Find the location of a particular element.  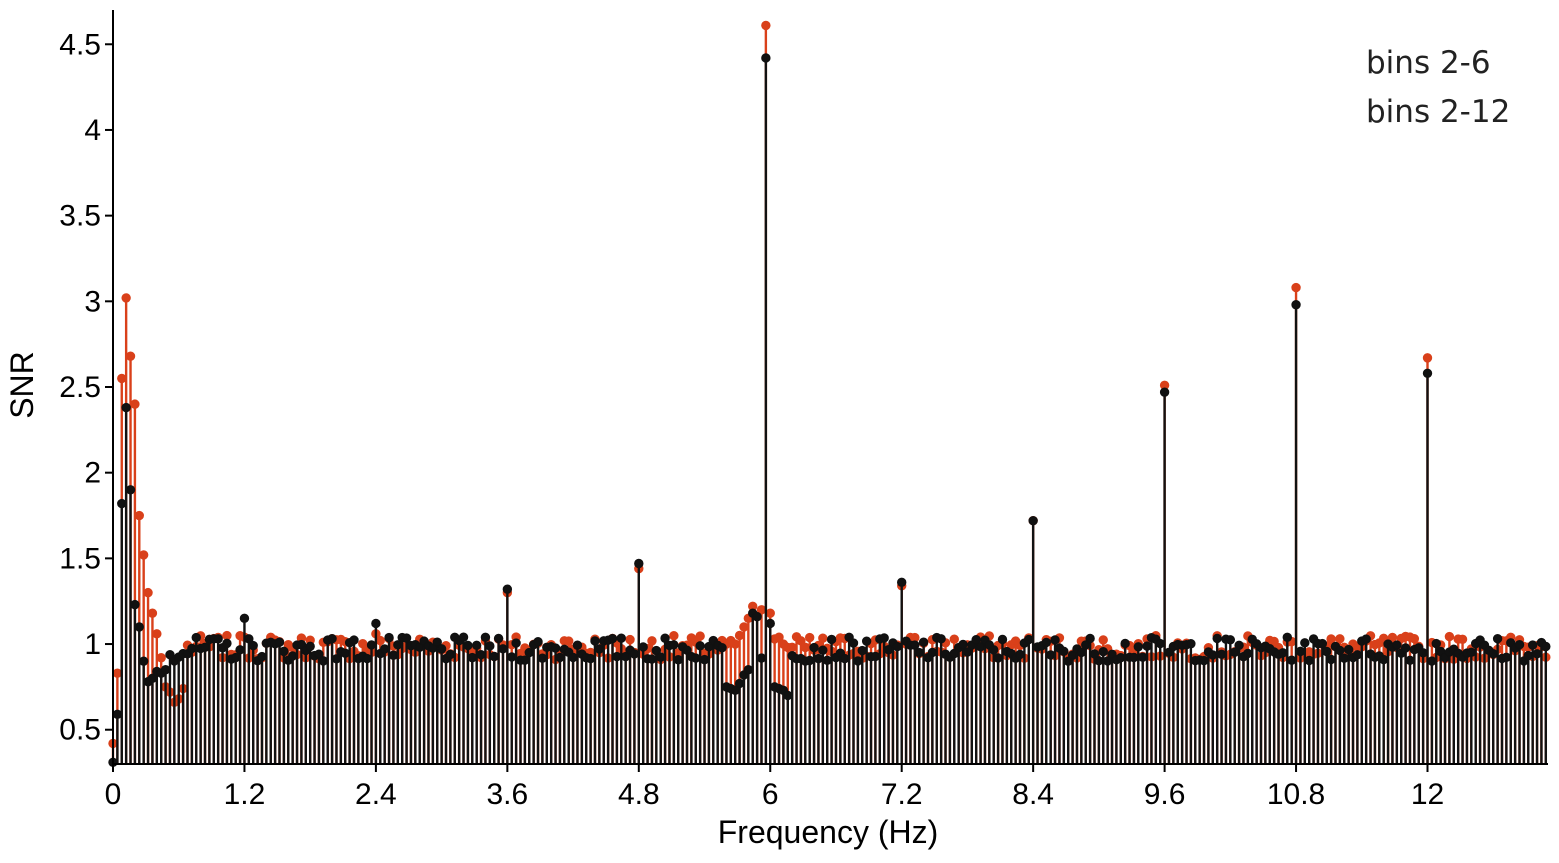

y-tick-label-1: 1 is located at coordinates (92, 644).